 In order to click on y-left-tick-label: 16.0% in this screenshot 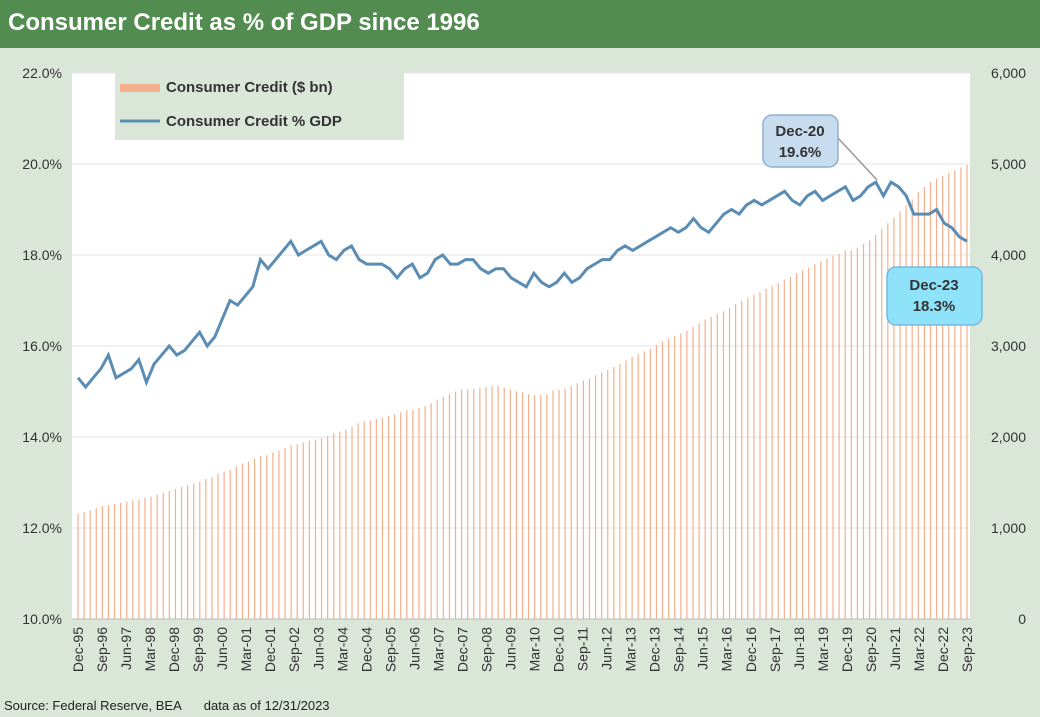, I will do `click(42, 346)`.